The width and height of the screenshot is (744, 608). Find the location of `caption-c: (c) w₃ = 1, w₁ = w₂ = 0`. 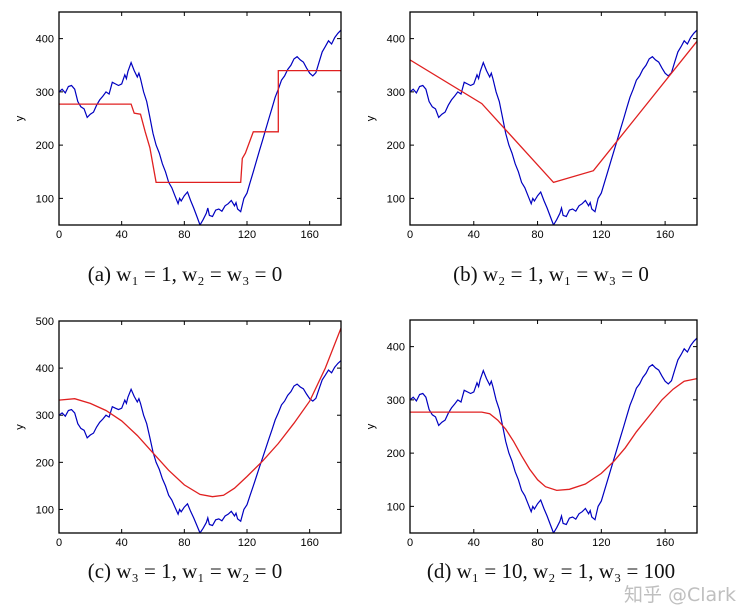

caption-c: (c) w₃ = 1, w₁ = w₂ = 0 is located at coordinates (185, 571).